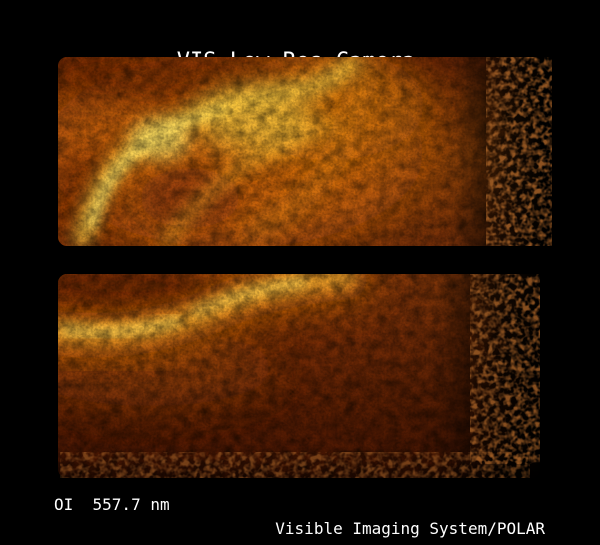  What do you see at coordinates (505, 369) in the screenshot?
I see `lower-edge-speckle` at bounding box center [505, 369].